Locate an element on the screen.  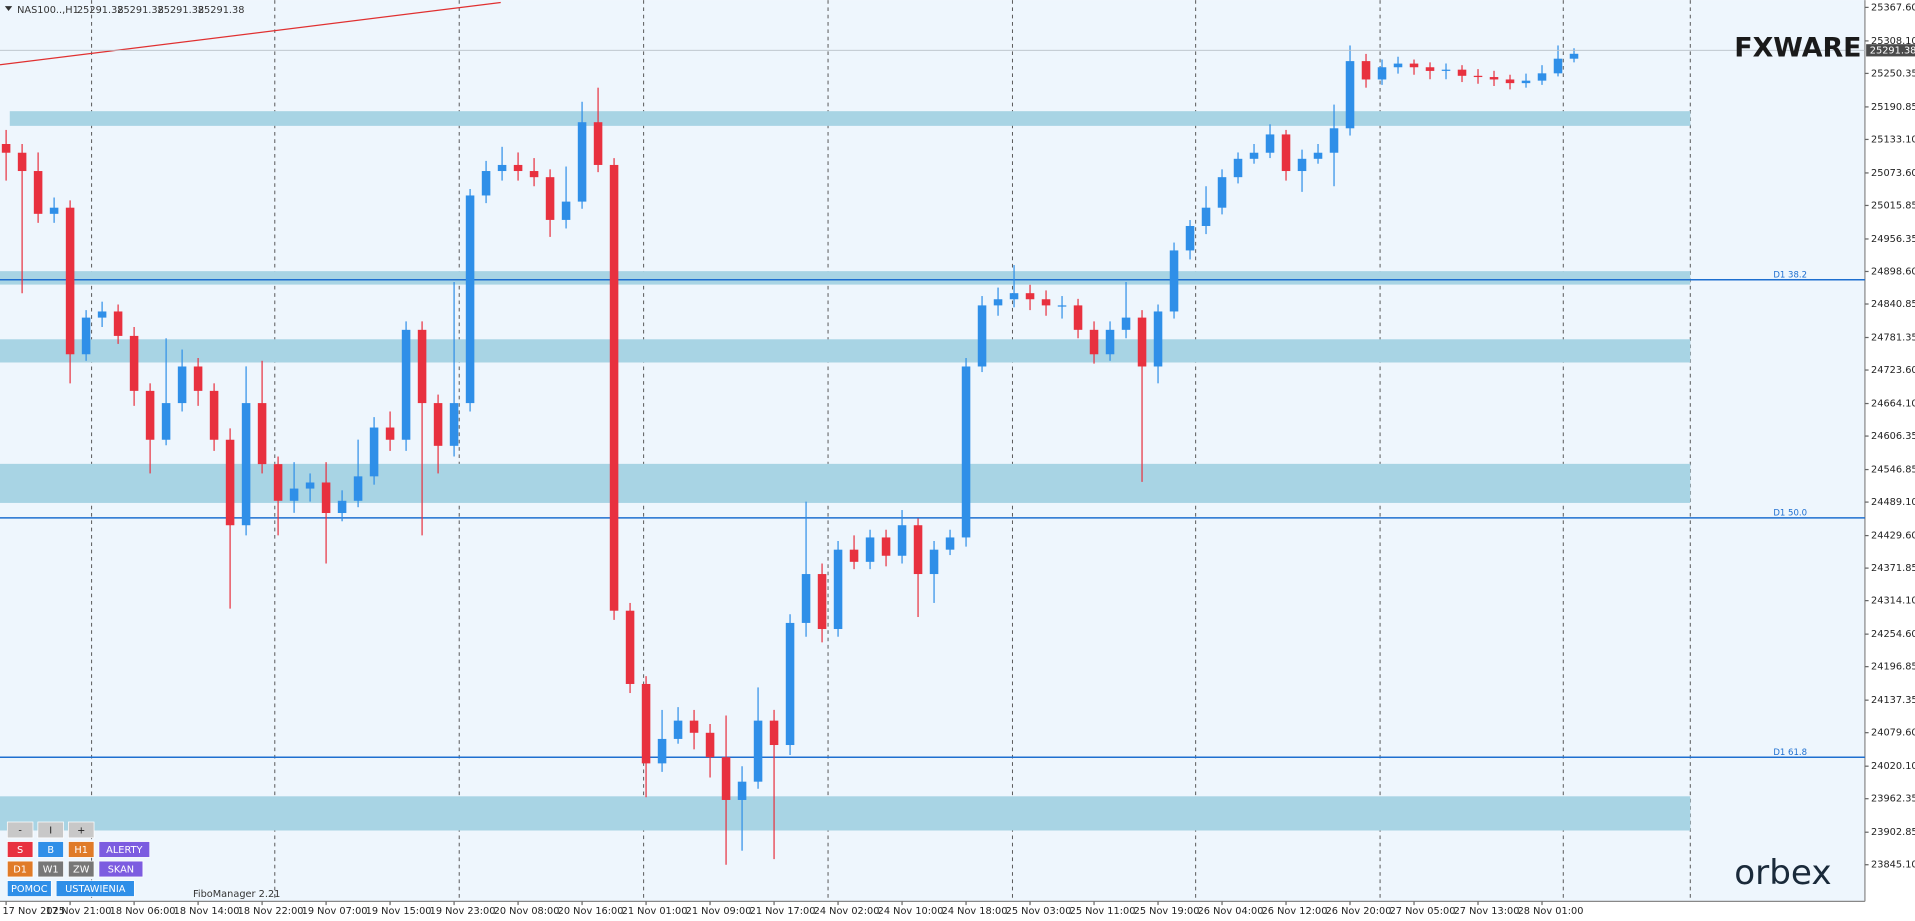
symbol: NAS100..,H1 is located at coordinates (48, 10).